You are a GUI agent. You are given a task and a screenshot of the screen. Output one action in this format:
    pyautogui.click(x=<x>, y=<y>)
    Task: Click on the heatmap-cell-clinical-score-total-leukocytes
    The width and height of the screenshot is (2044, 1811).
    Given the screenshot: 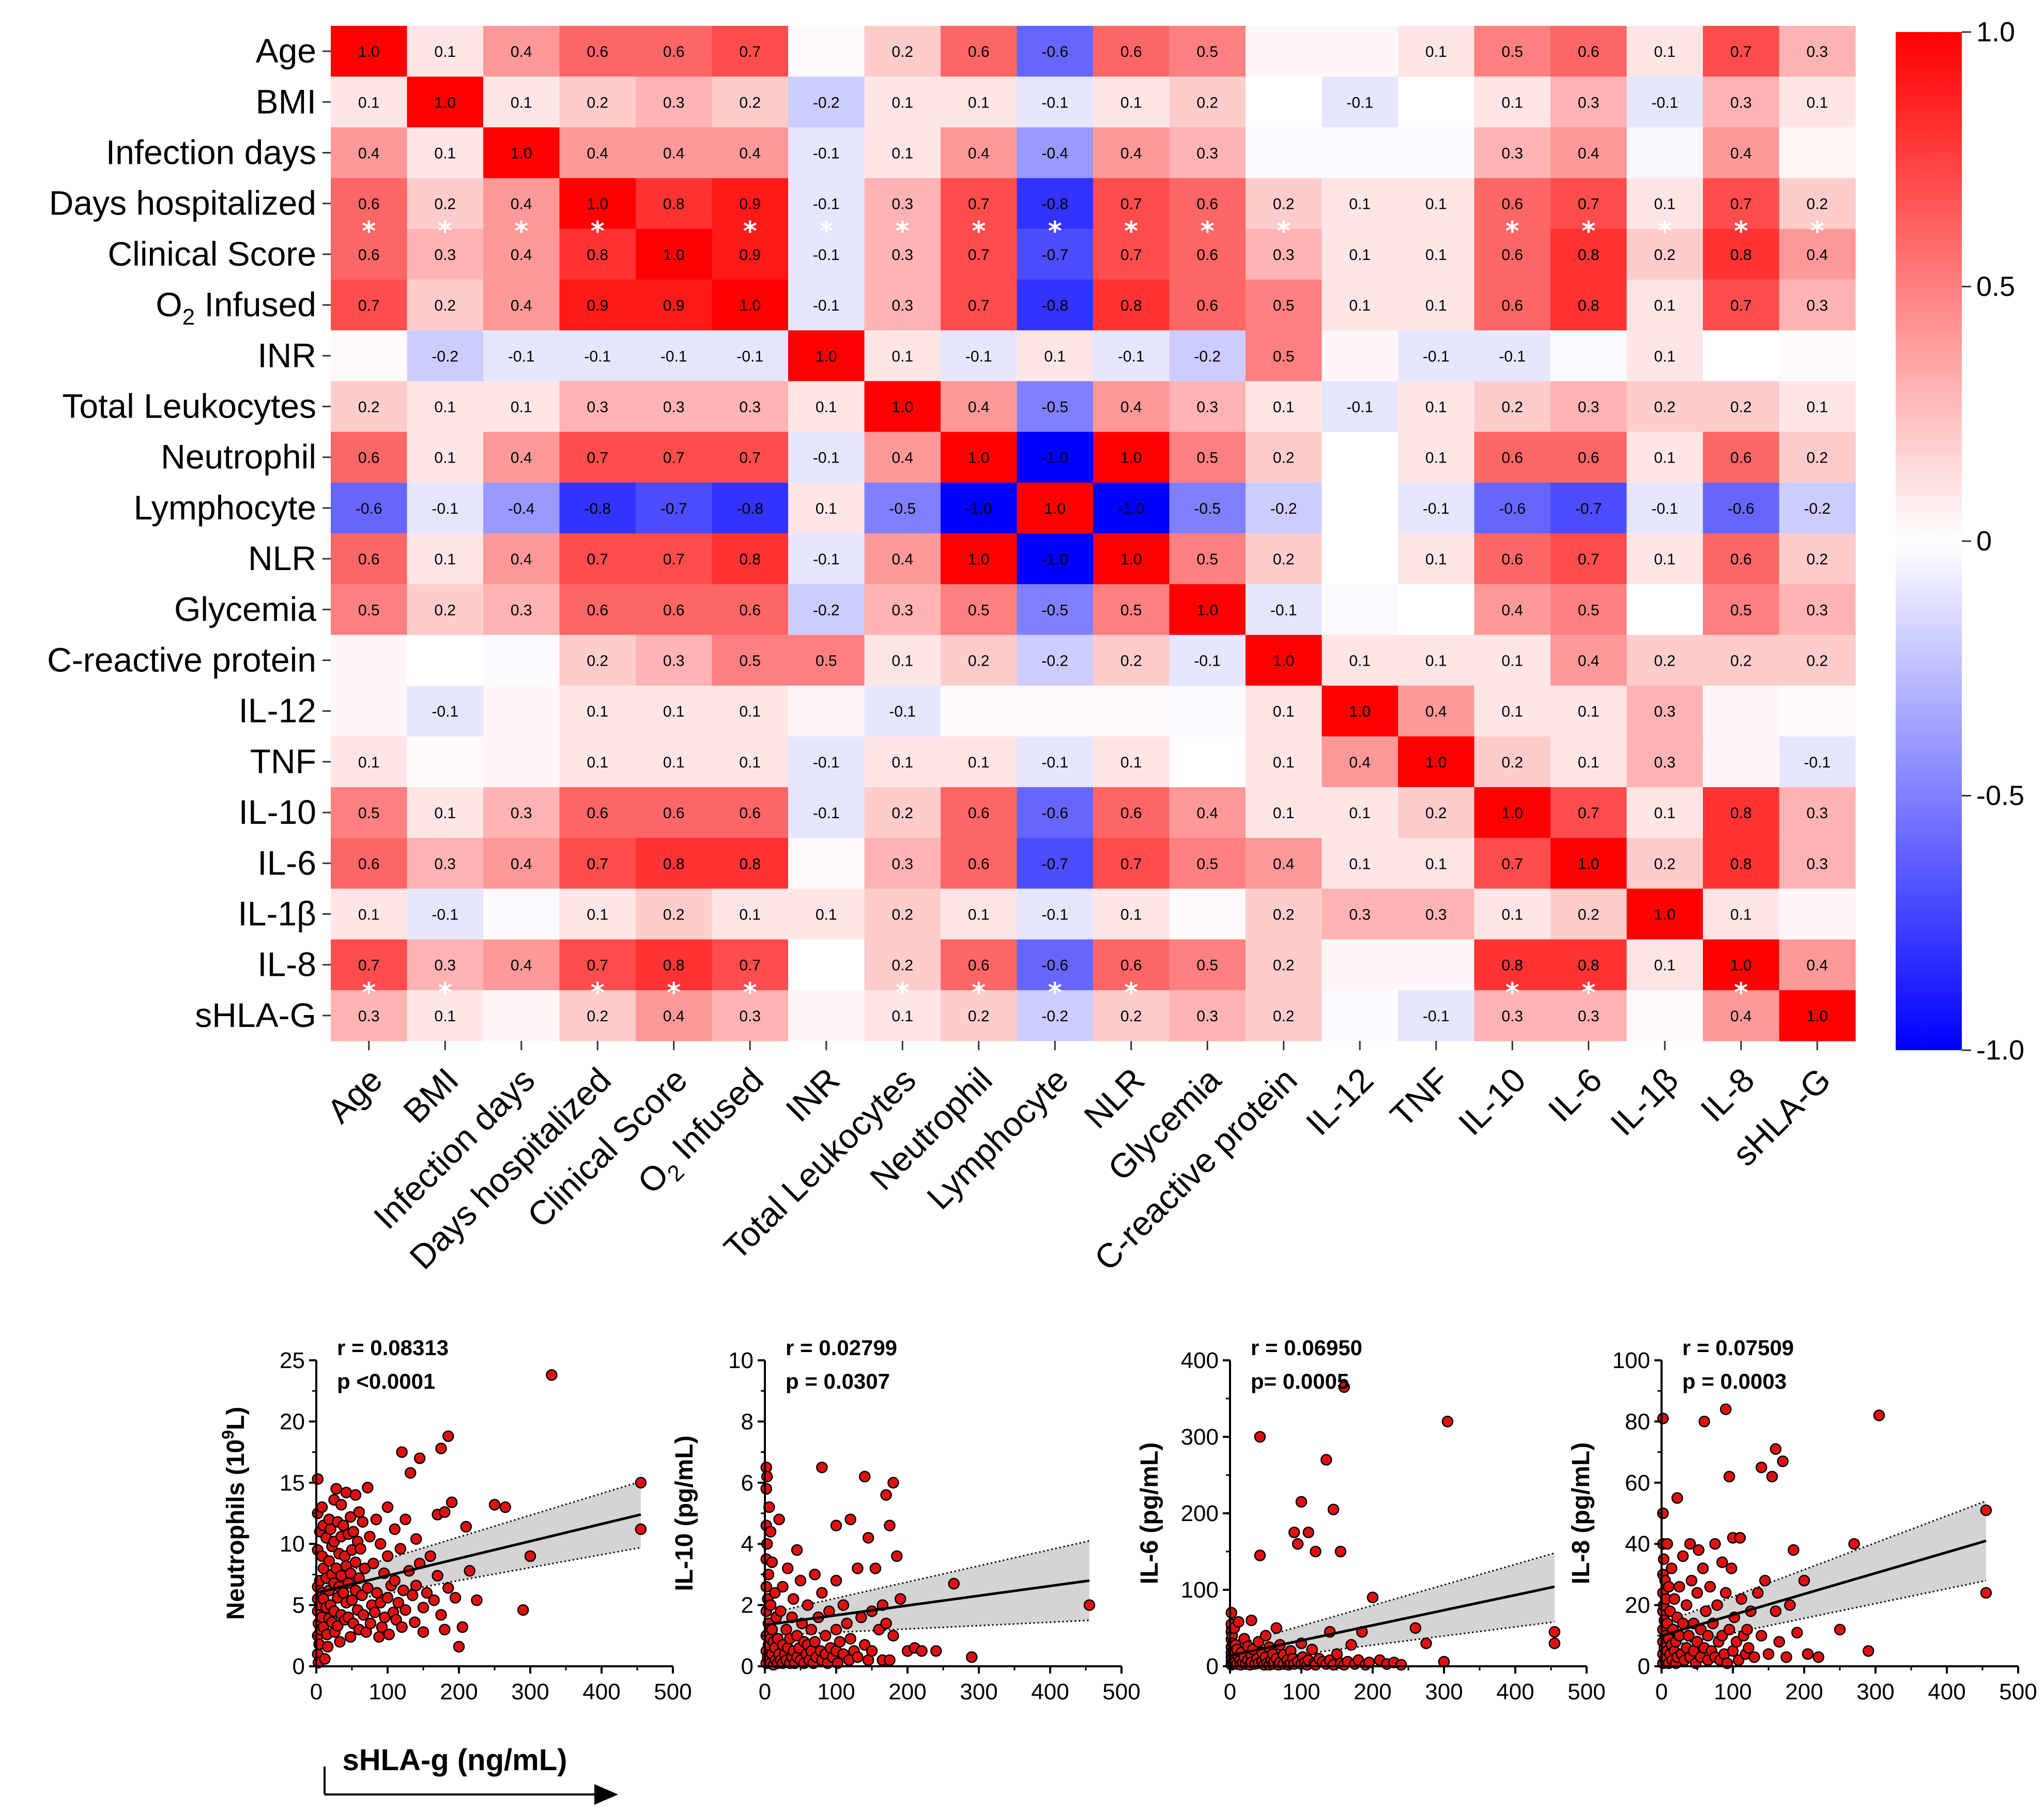 What is the action you would take?
    pyautogui.click(x=903, y=254)
    